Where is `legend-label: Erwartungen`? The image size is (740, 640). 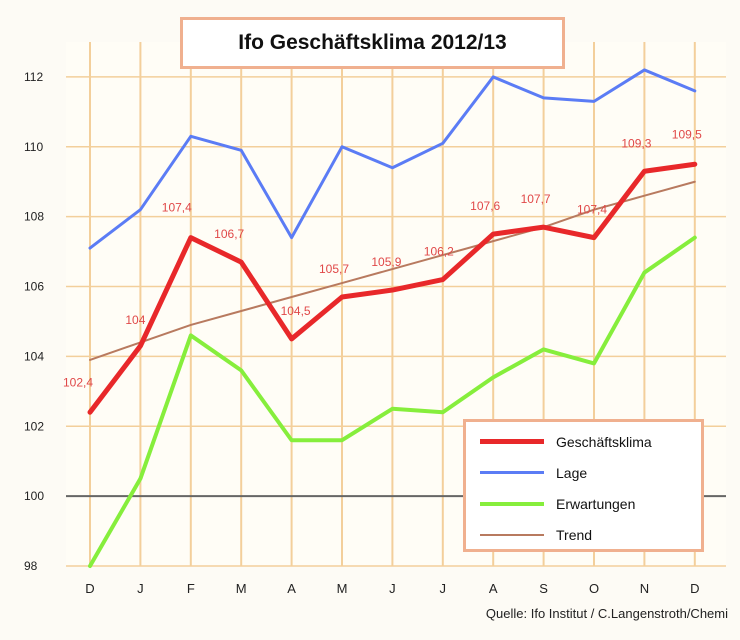 legend-label: Erwartungen is located at coordinates (596, 503).